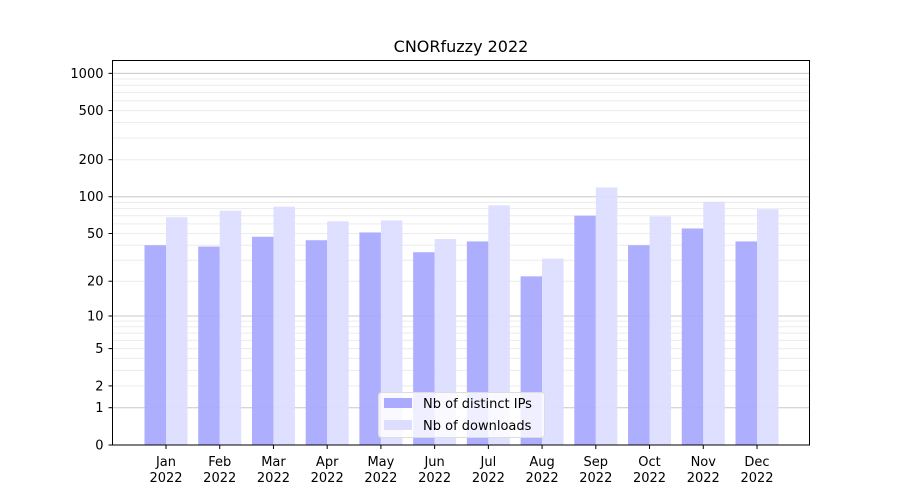 The image size is (900, 504). What do you see at coordinates (595, 470) in the screenshot?
I see `x-tick-label: Sep 2022` at bounding box center [595, 470].